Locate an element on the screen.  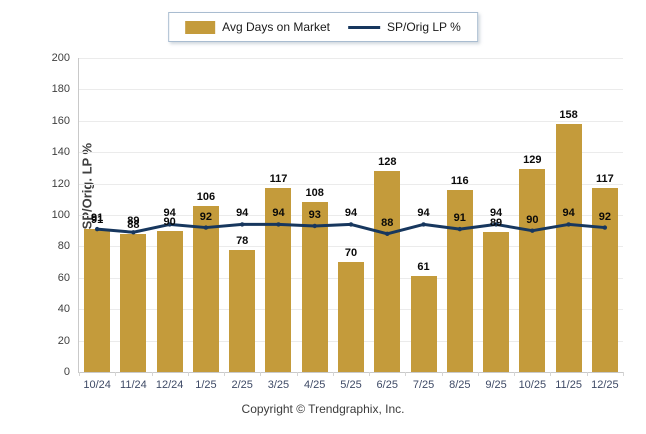
y-axis-tick-label: 140 is located at coordinates (60, 152).